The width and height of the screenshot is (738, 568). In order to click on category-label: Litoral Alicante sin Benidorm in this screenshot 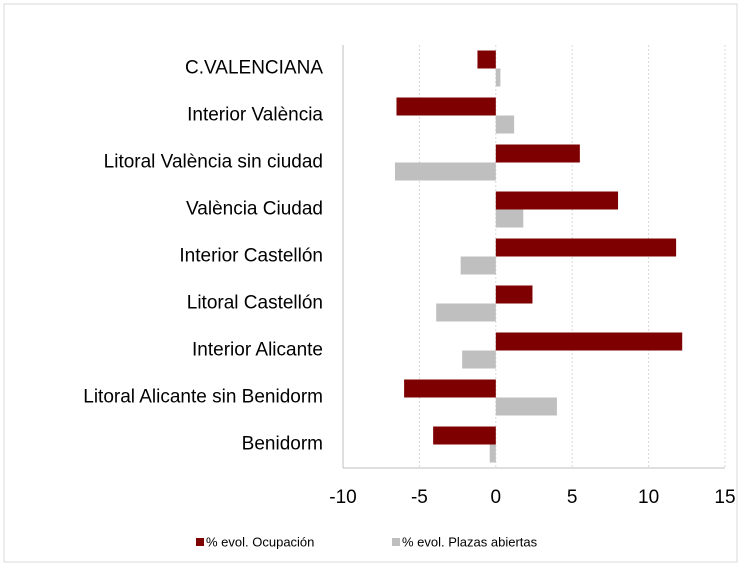, I will do `click(203, 397)`.